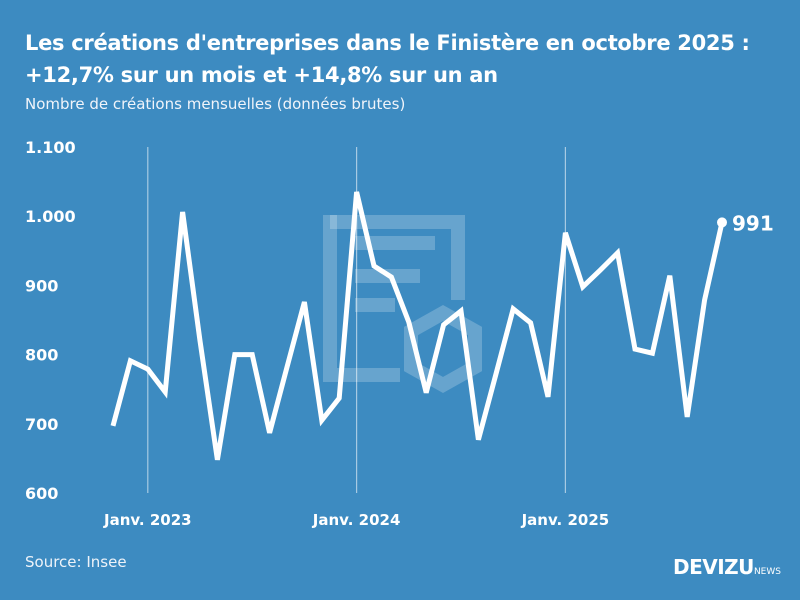 This screenshot has height=600, width=800. Describe the element at coordinates (50, 216) in the screenshot. I see `y-tick-label: 1.000` at that location.